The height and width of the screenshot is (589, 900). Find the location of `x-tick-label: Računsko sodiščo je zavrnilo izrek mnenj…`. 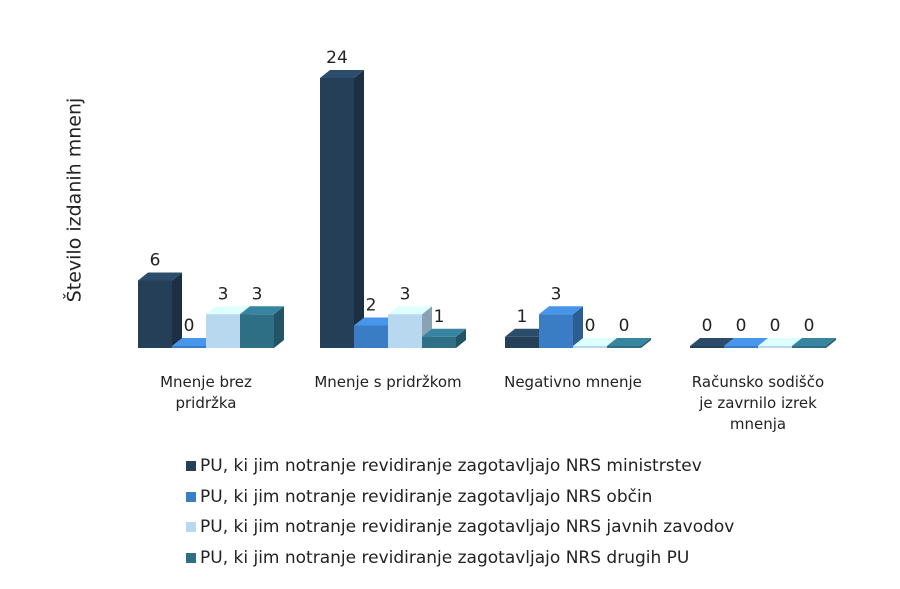

x-tick-label: Računsko sodiščo je zavrnilo izrek mnenj… is located at coordinates (758, 403).